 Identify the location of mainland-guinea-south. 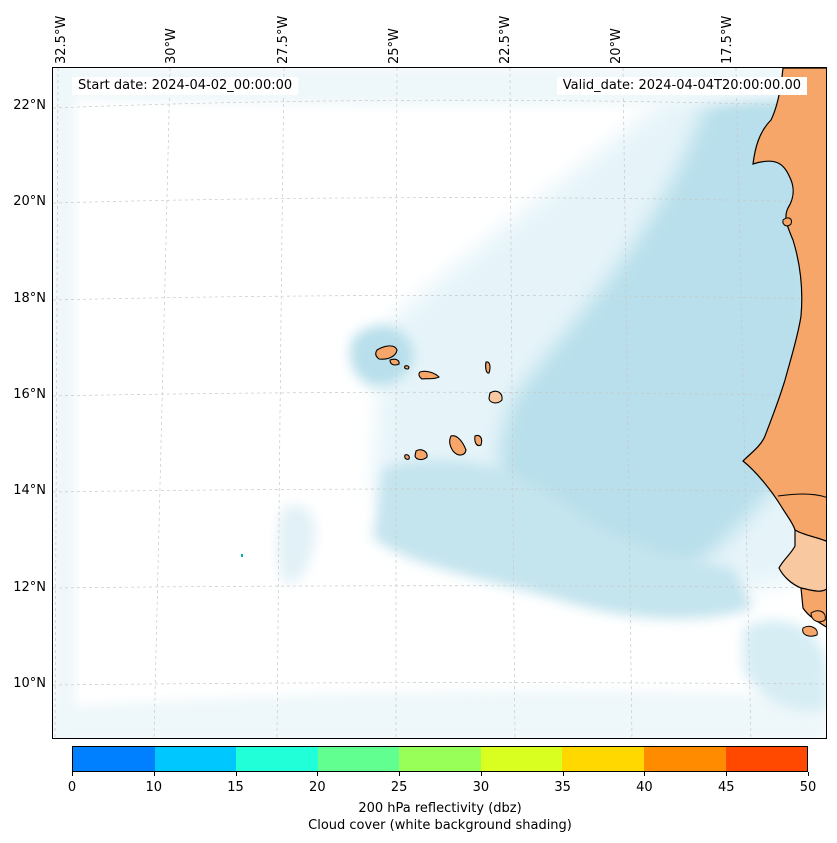
(813, 607).